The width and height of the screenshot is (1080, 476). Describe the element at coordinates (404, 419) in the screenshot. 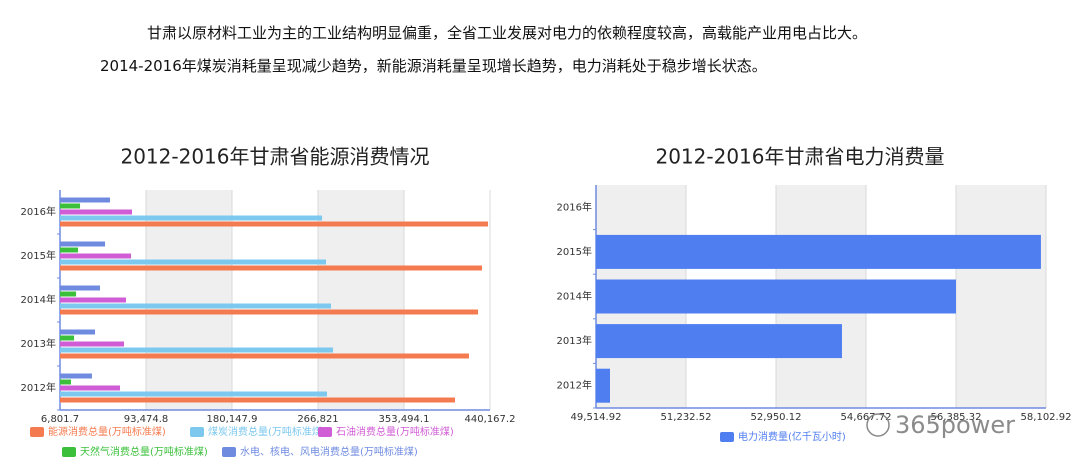

I see `x-tick-label: 353,494.1` at that location.